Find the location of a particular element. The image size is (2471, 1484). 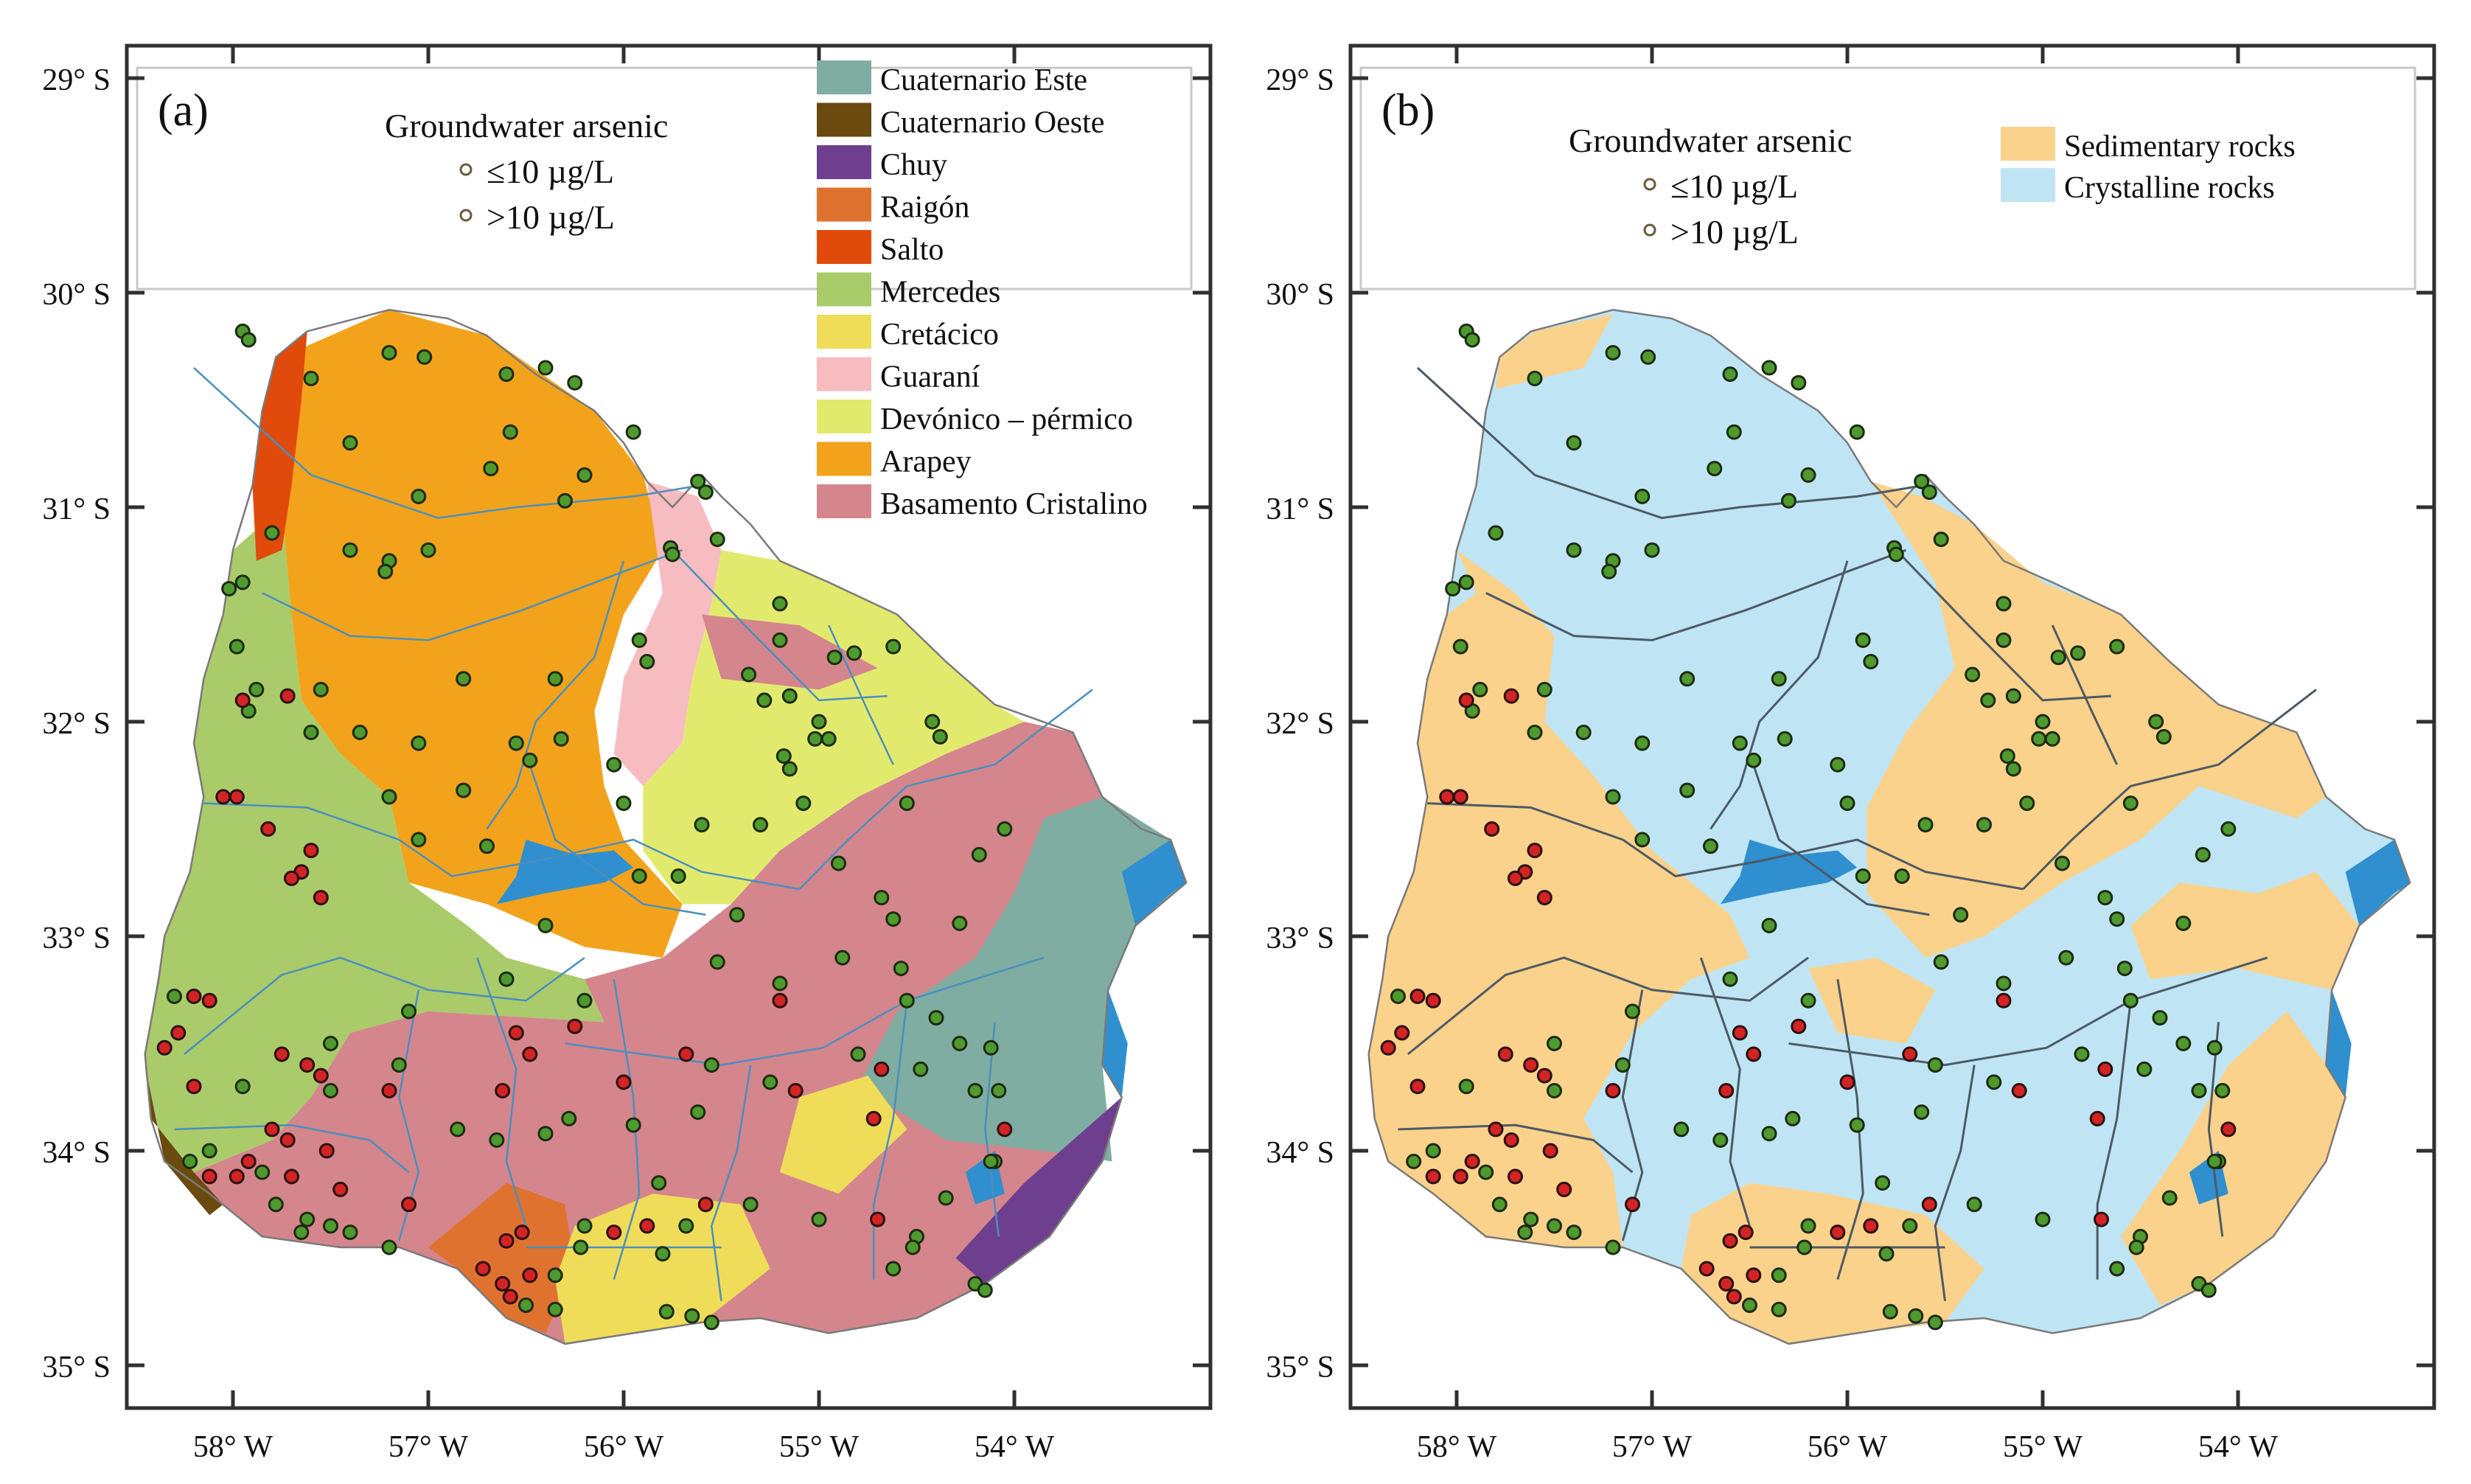

lon-label: 57° W is located at coordinates (1652, 1447).